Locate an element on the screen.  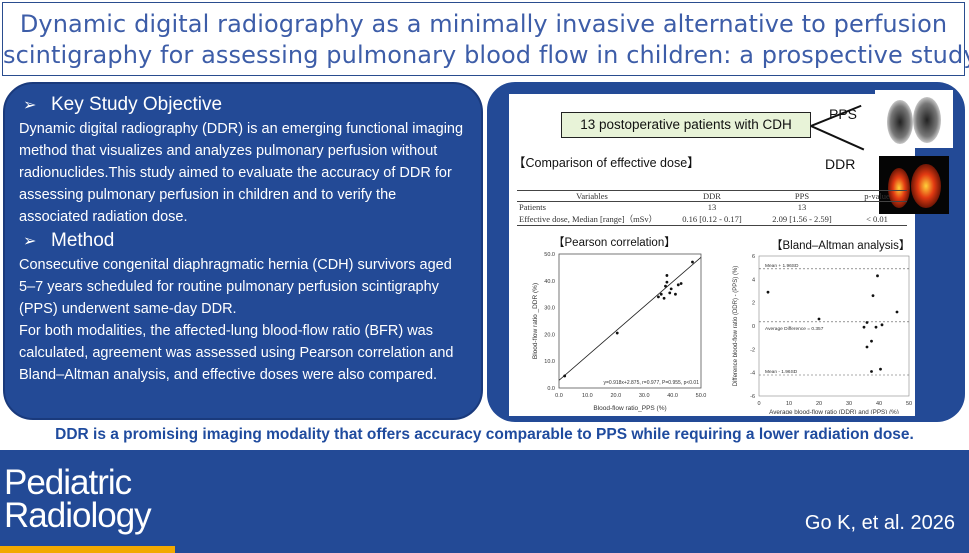
y-tick-label: 0.0 is located at coordinates (551, 389).